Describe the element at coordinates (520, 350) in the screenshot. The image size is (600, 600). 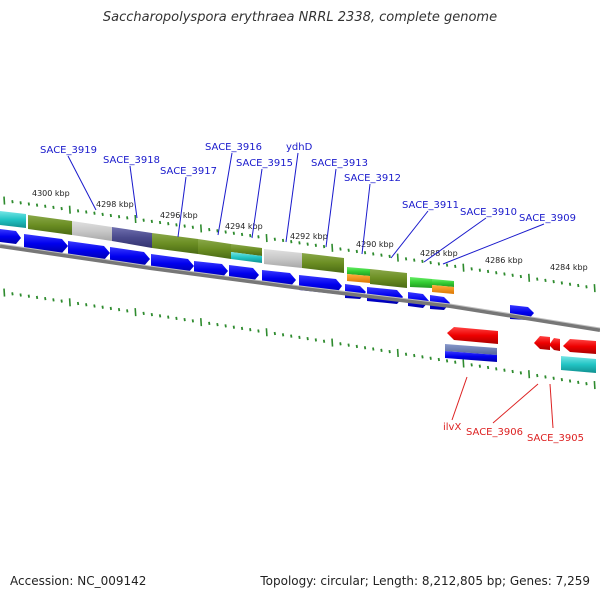
I see `reverse-genes` at that location.